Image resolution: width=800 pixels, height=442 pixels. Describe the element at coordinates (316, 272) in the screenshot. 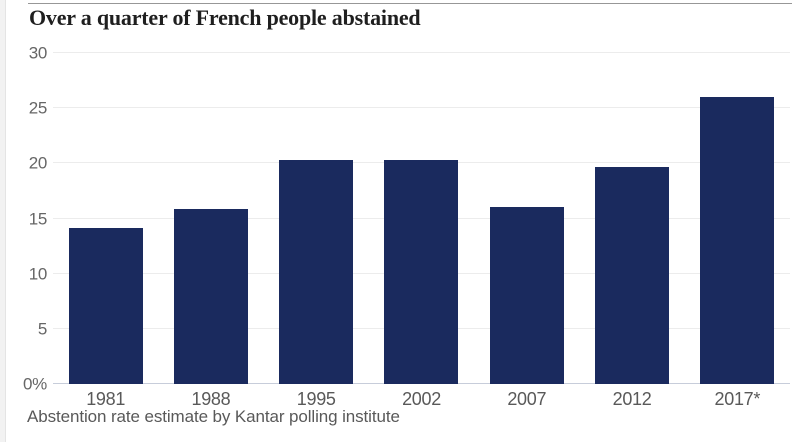

I see `bar-1995` at that location.